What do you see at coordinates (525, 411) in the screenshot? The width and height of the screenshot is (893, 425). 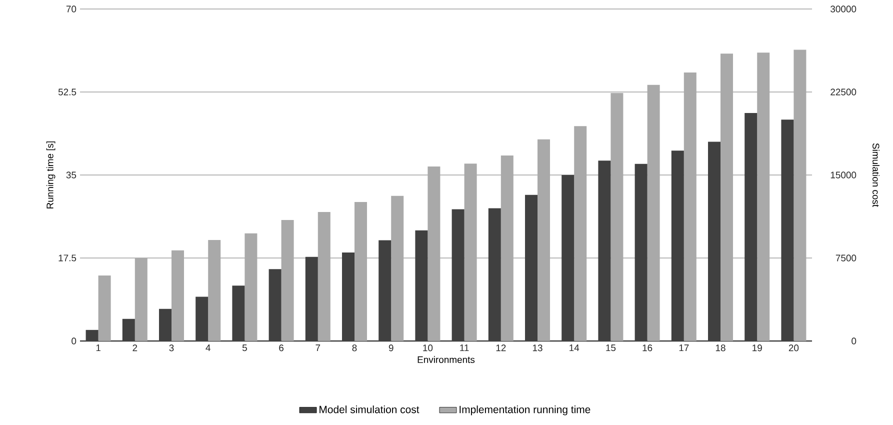 I see `legend-label: Implementation running time` at bounding box center [525, 411].